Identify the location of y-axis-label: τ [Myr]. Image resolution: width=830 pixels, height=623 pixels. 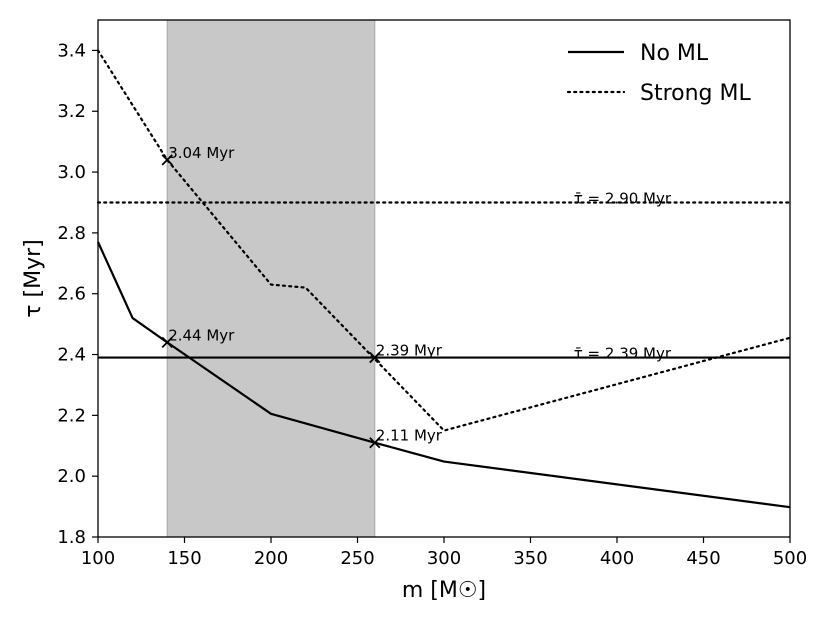
(33, 278).